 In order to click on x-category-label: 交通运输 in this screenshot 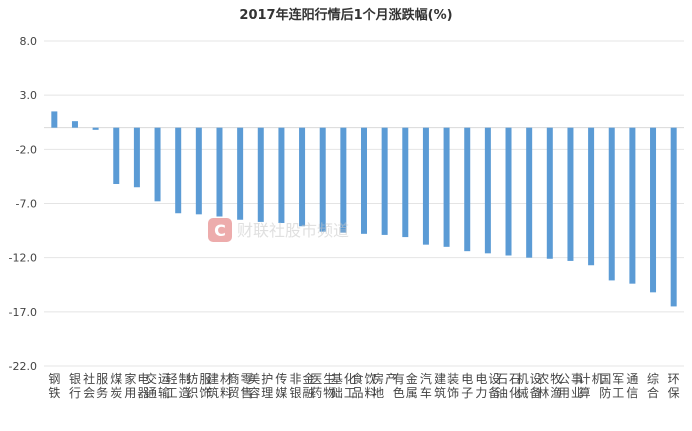, I will do `click(157, 385)`.